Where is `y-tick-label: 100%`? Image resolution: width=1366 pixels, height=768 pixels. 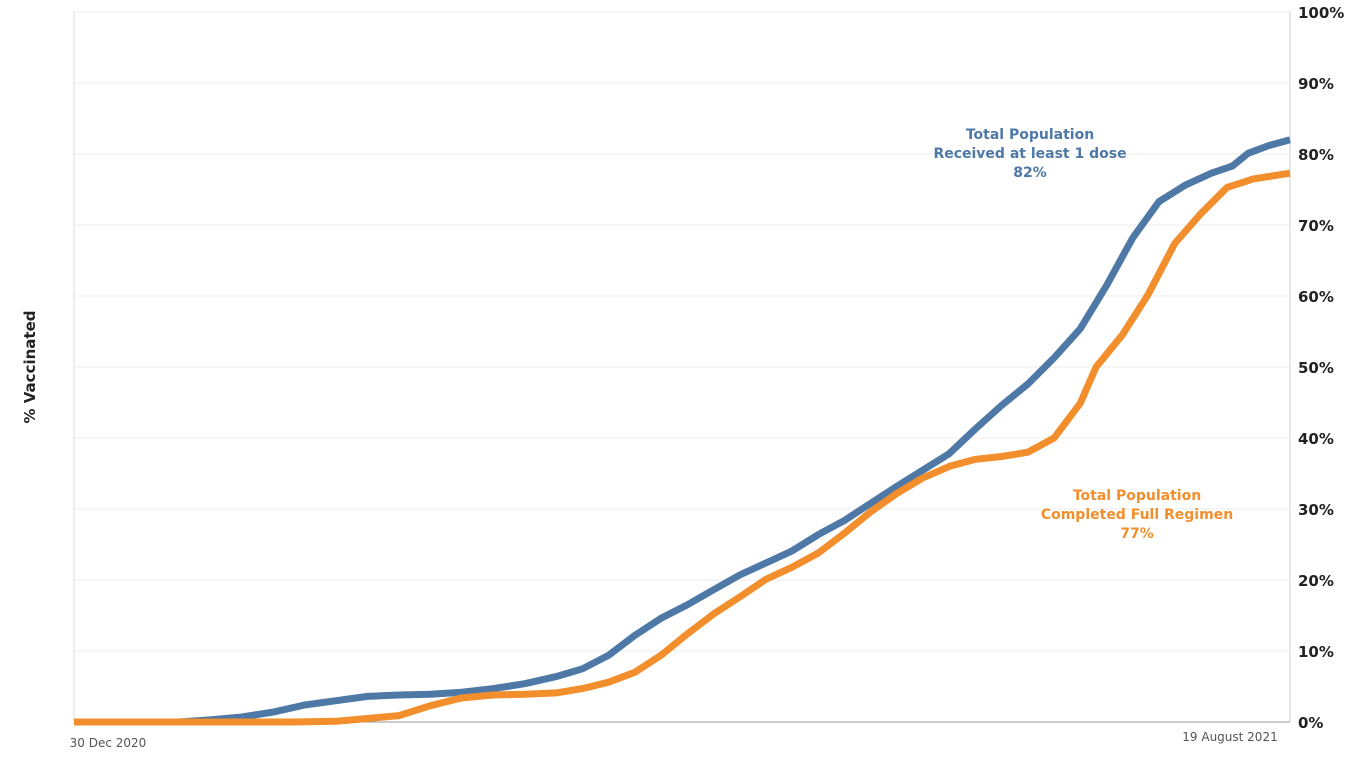
y-tick-label: 100% is located at coordinates (1321, 13).